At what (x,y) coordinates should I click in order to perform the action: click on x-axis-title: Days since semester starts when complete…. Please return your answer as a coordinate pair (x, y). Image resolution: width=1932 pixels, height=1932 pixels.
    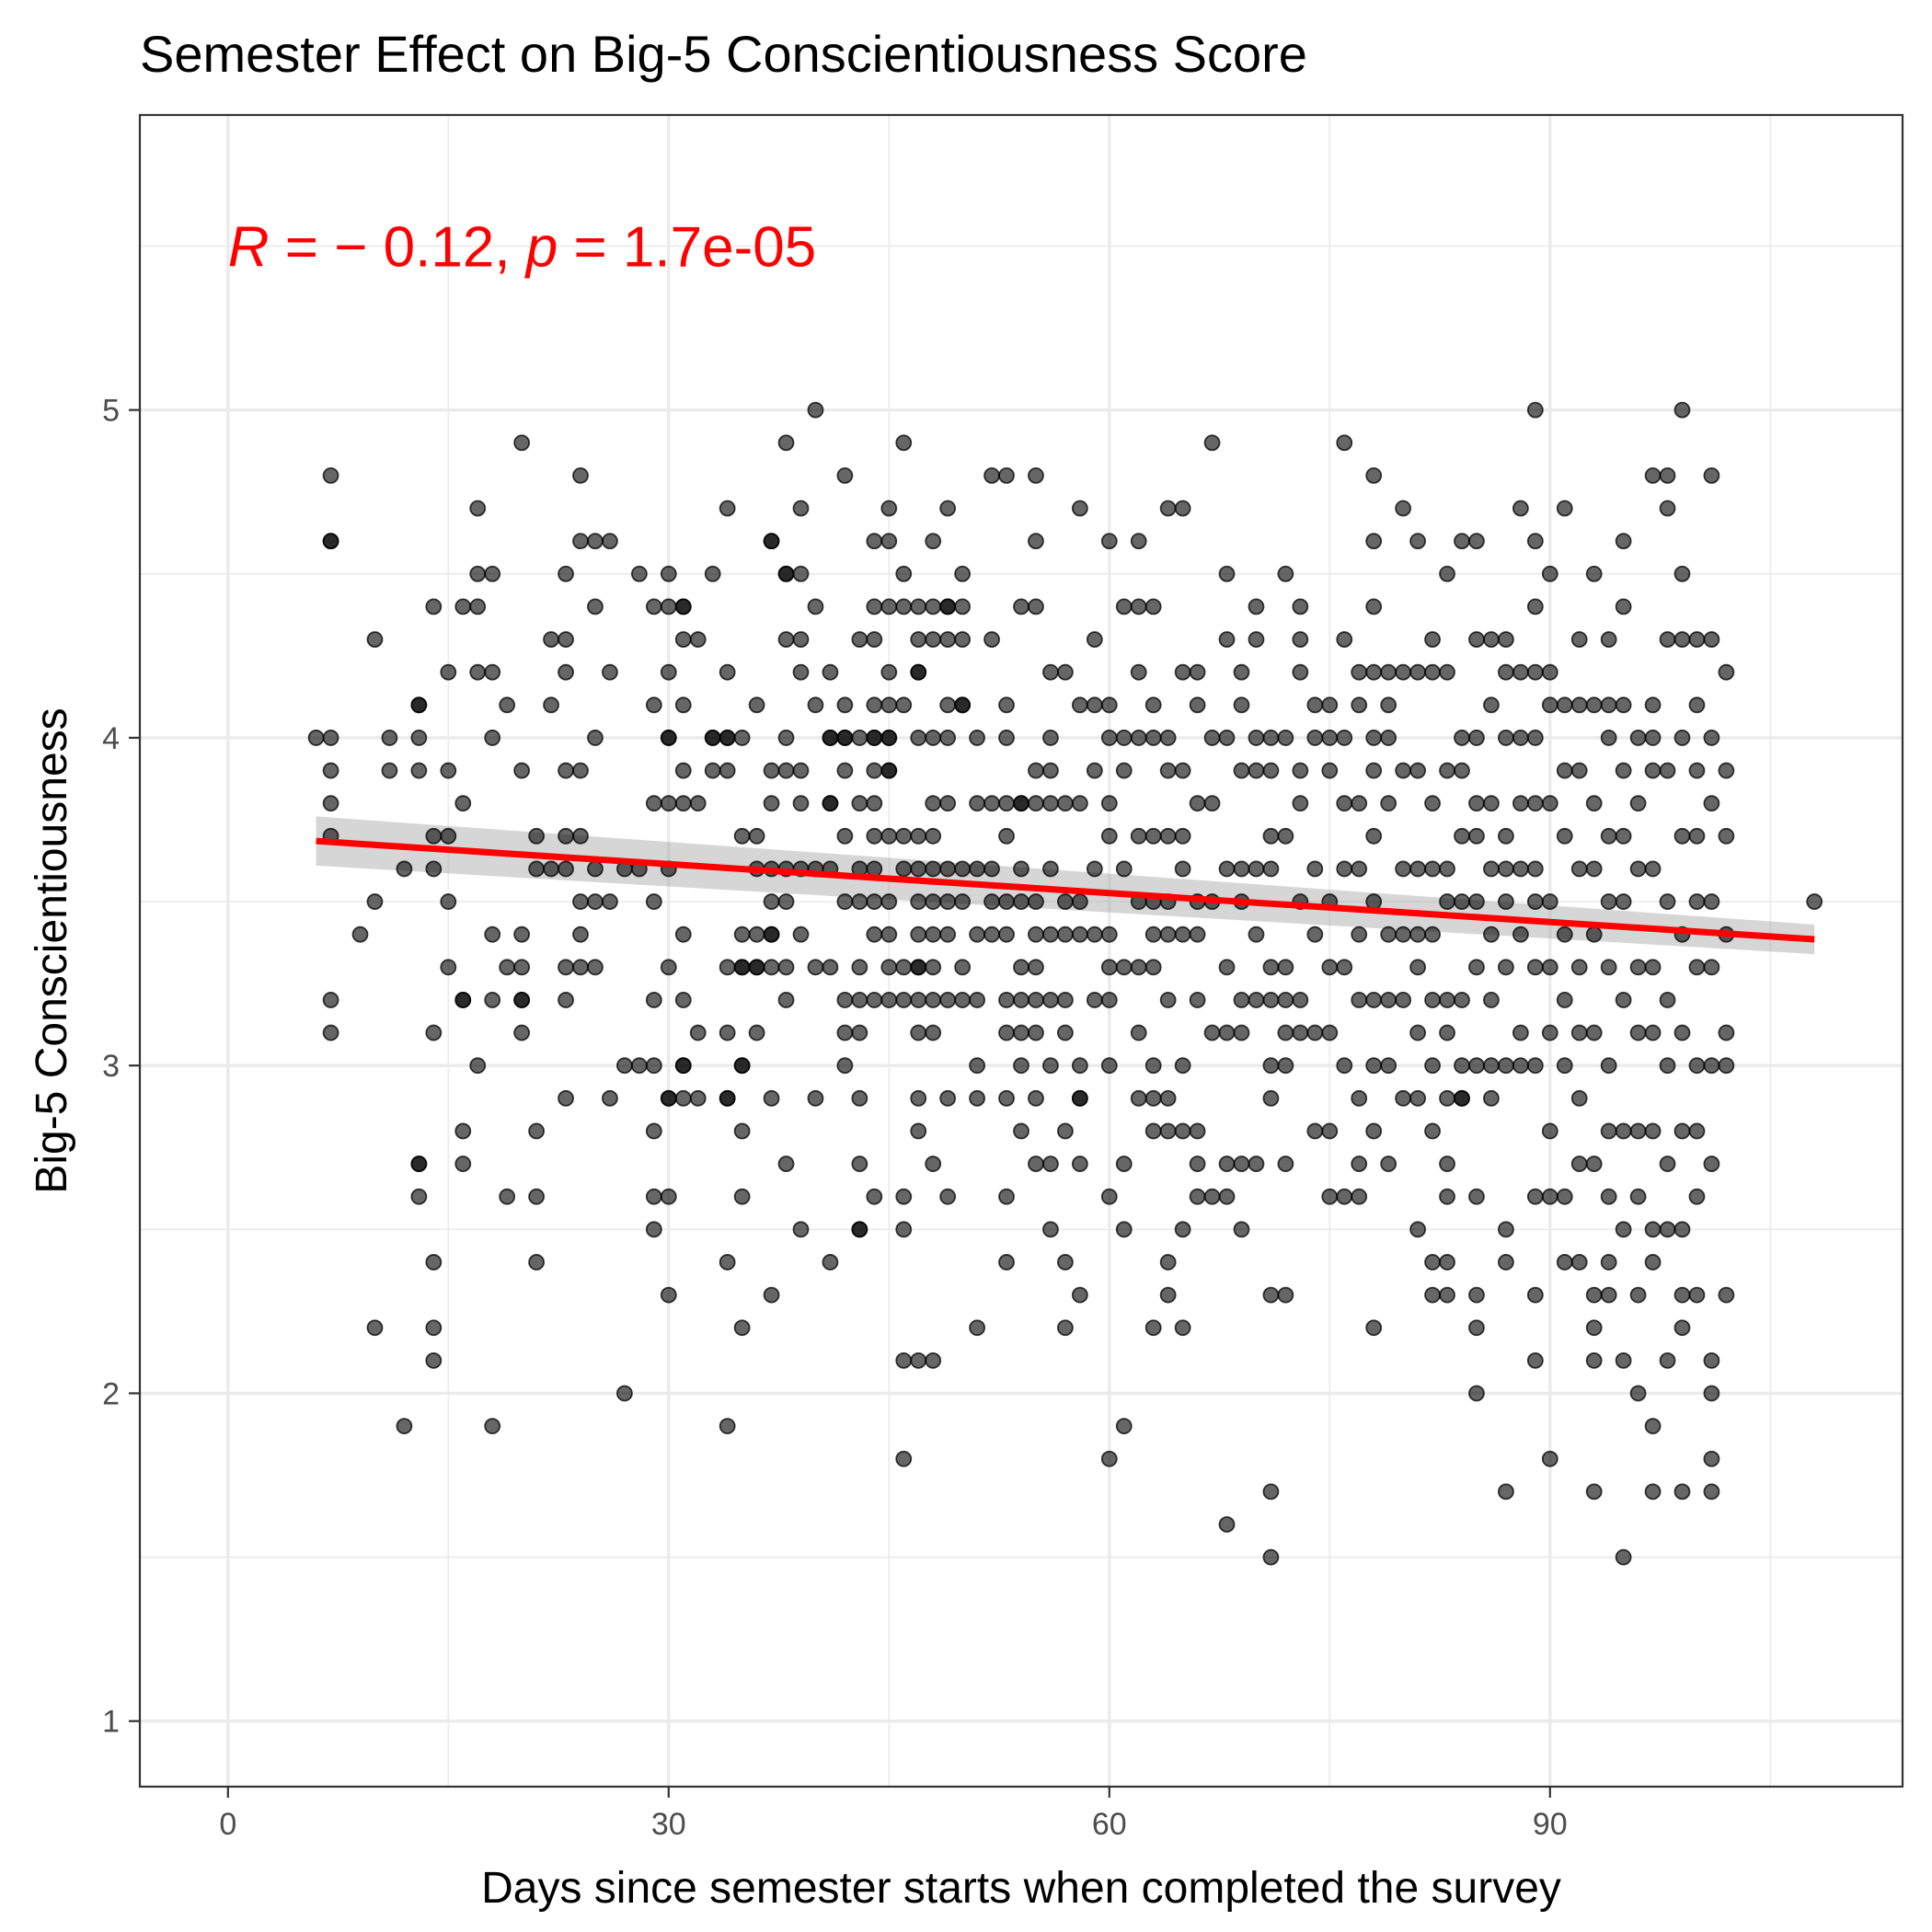
    Looking at the image, I should click on (1021, 1888).